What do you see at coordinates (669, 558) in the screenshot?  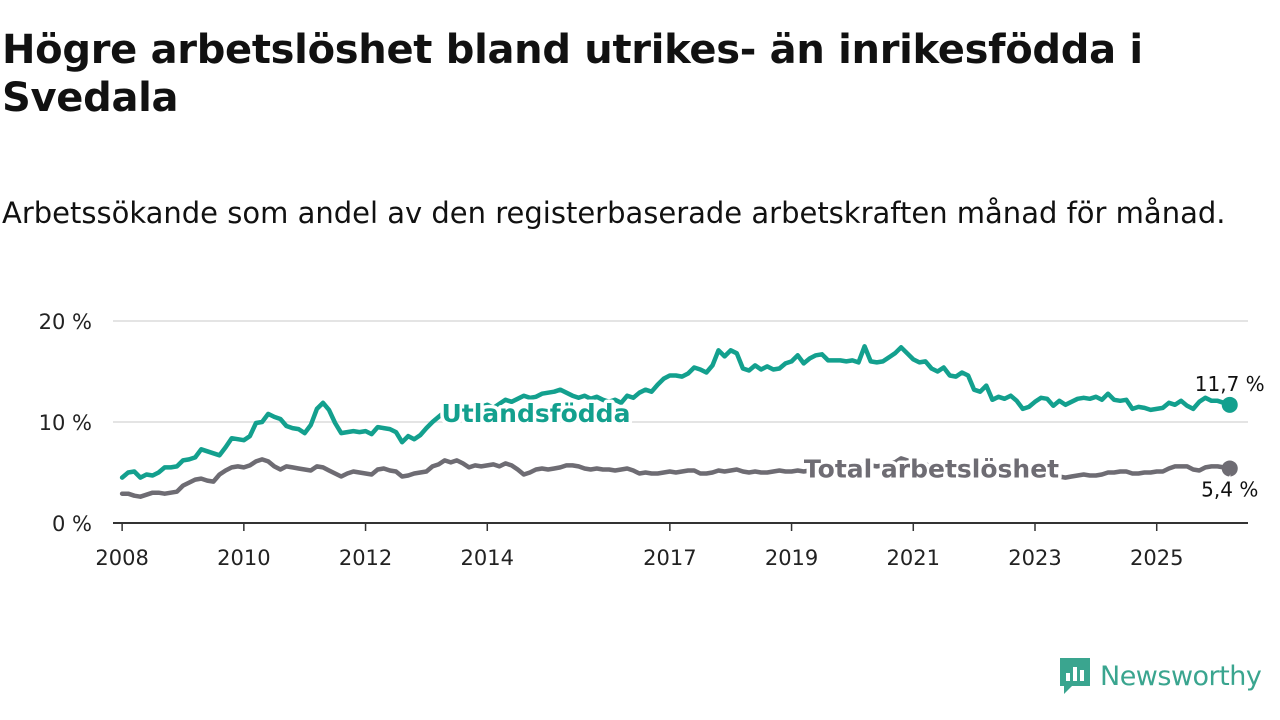 I see `x-tick-label: 2017` at bounding box center [669, 558].